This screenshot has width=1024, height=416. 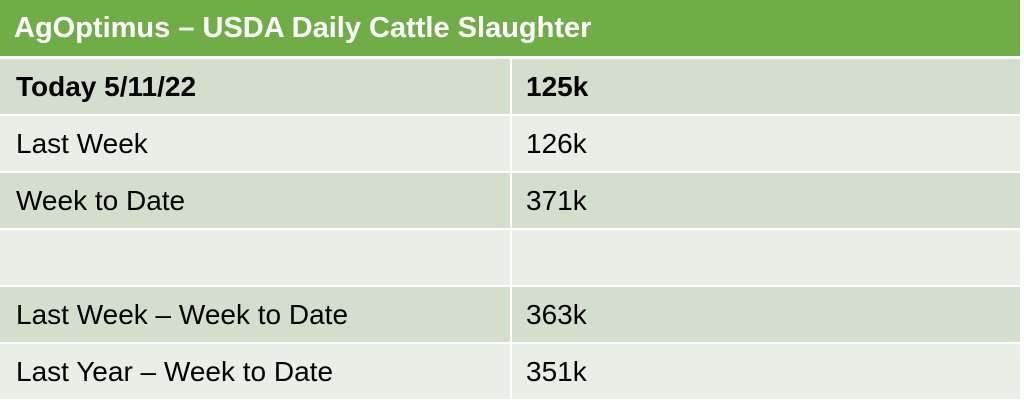 I want to click on row-label: Last Week – Week to Date, so click(x=256, y=314).